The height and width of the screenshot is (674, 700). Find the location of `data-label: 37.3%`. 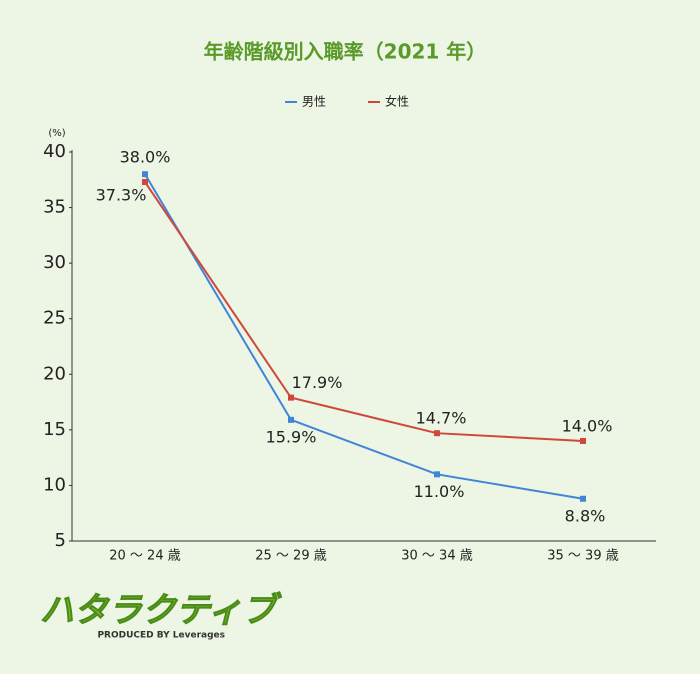

data-label: 37.3% is located at coordinates (121, 195).